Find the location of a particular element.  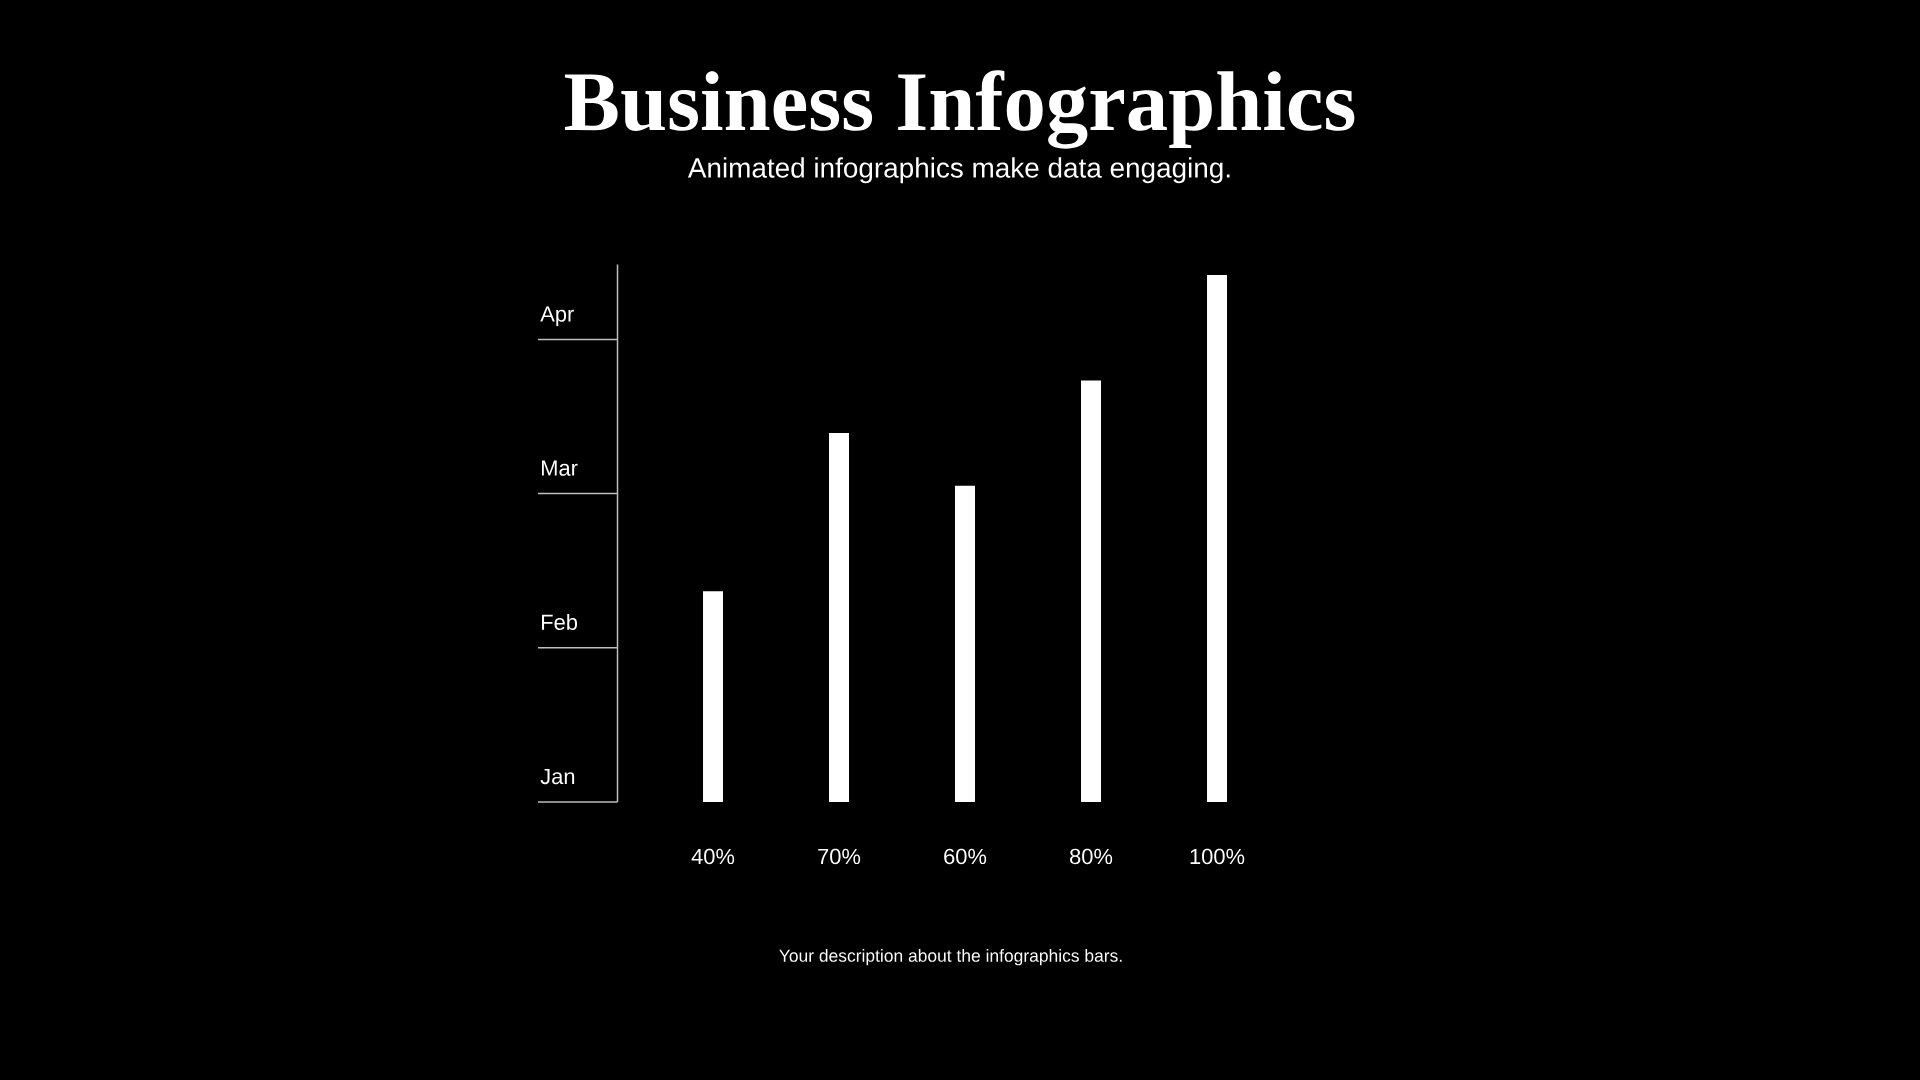

text: Your description about the infographics bars. is located at coordinates (950, 957).